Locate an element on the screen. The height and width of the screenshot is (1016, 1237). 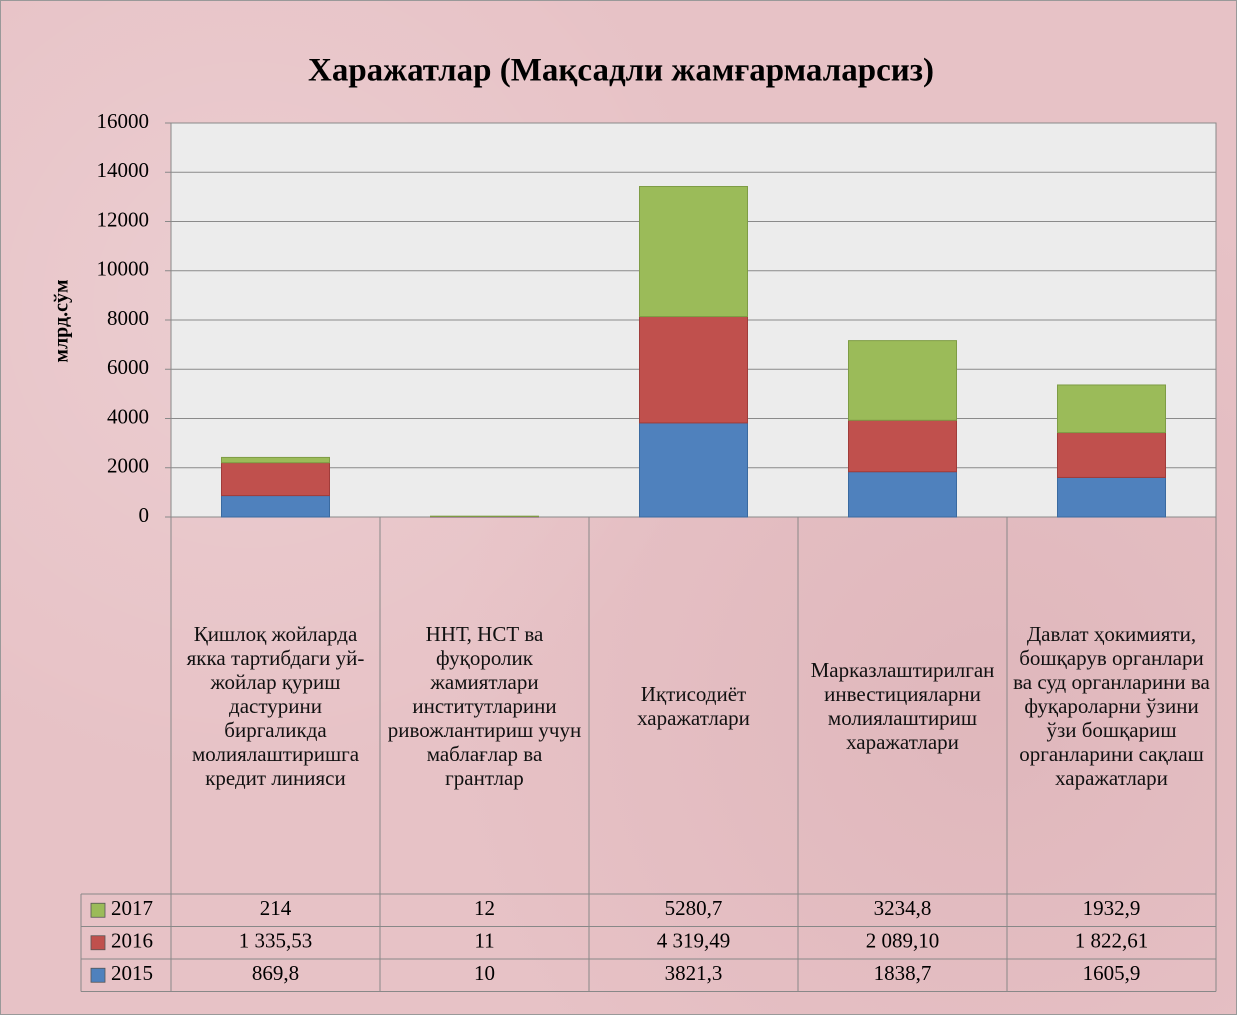
data-table-value: 214 is located at coordinates (276, 908).